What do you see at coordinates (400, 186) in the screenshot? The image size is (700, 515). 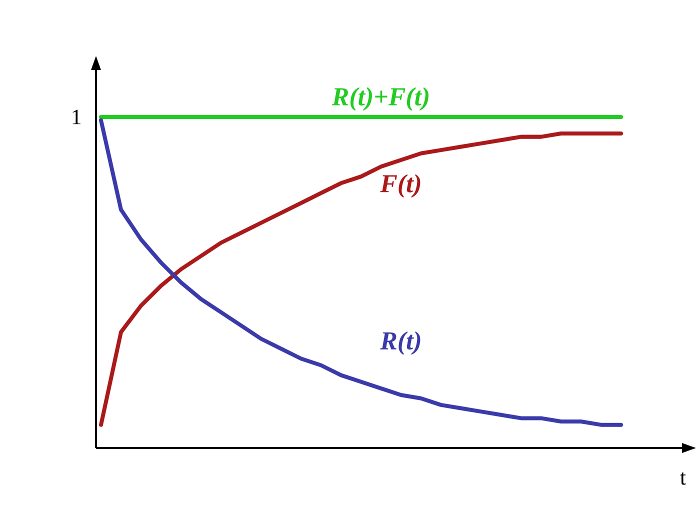 I see `series-label: F(t)` at bounding box center [400, 186].